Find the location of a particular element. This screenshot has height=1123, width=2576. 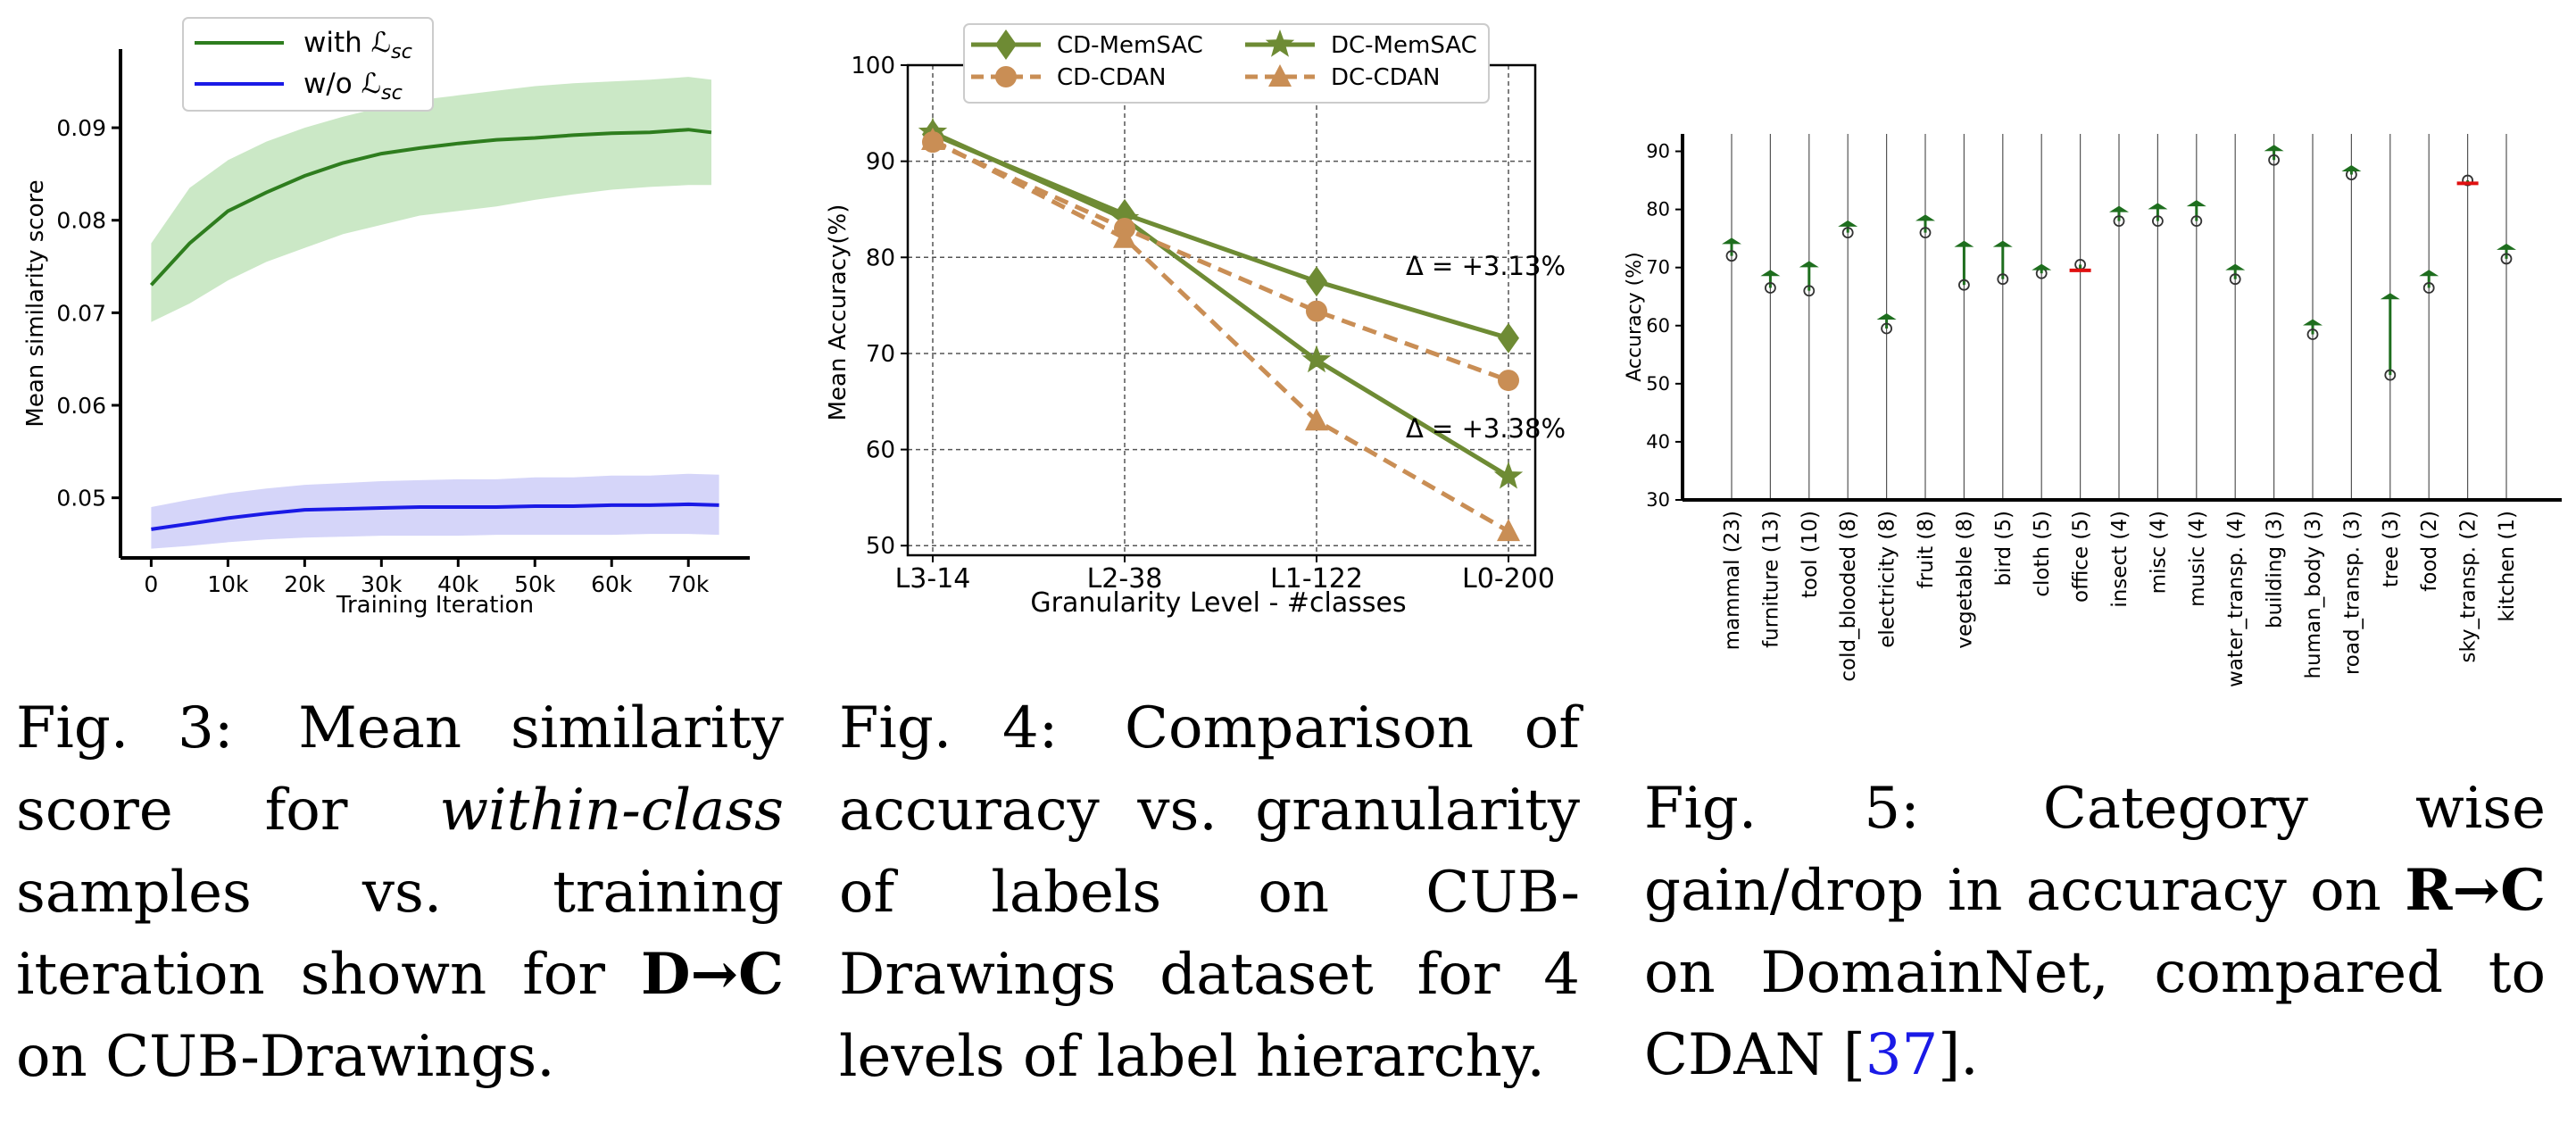

x-tick-label: office (5) is located at coordinates (2081, 557).